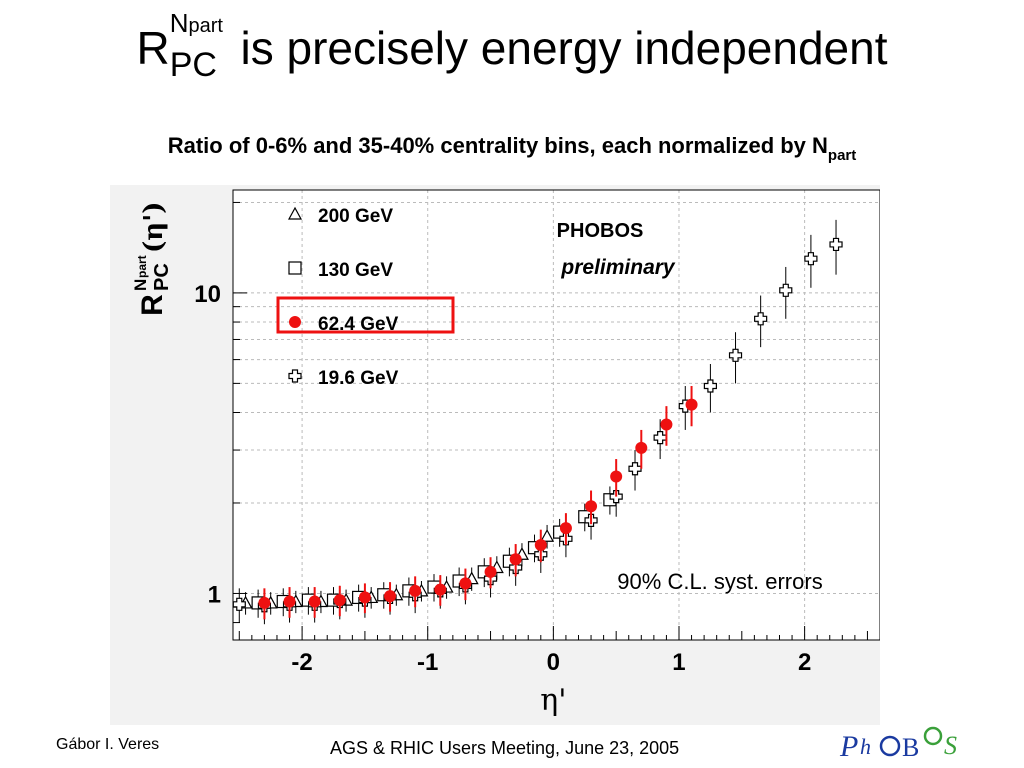 This screenshot has width=1024, height=768. I want to click on rpc-superscript-part: part, so click(205, 26).